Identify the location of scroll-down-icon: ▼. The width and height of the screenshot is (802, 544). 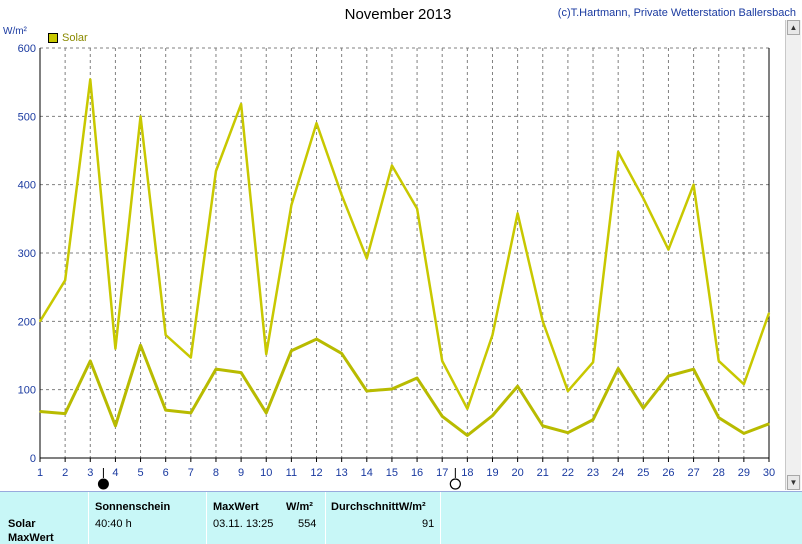
(793, 482).